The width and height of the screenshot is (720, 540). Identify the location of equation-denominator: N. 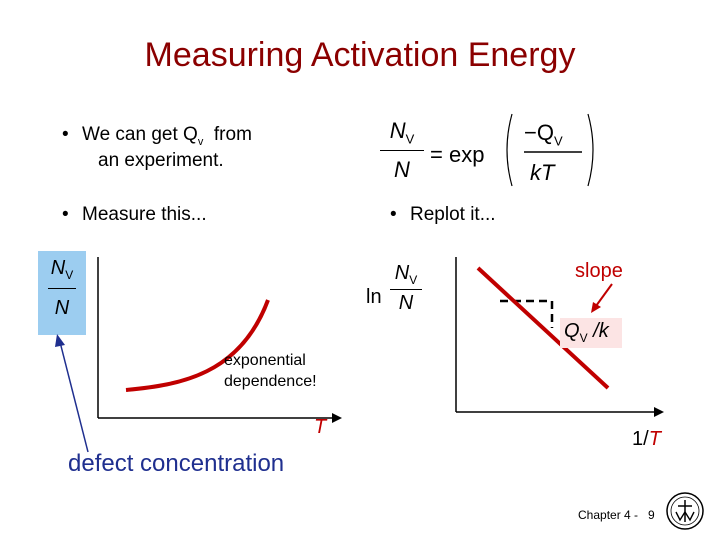
(402, 170).